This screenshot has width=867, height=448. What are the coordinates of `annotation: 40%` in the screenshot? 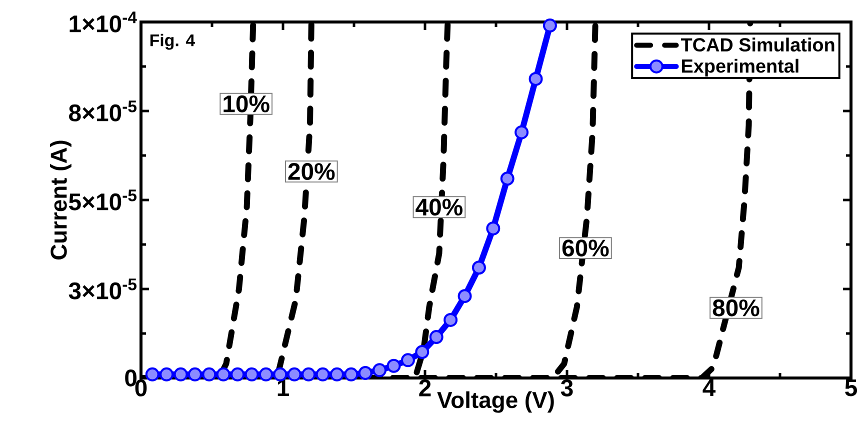 It's located at (439, 207).